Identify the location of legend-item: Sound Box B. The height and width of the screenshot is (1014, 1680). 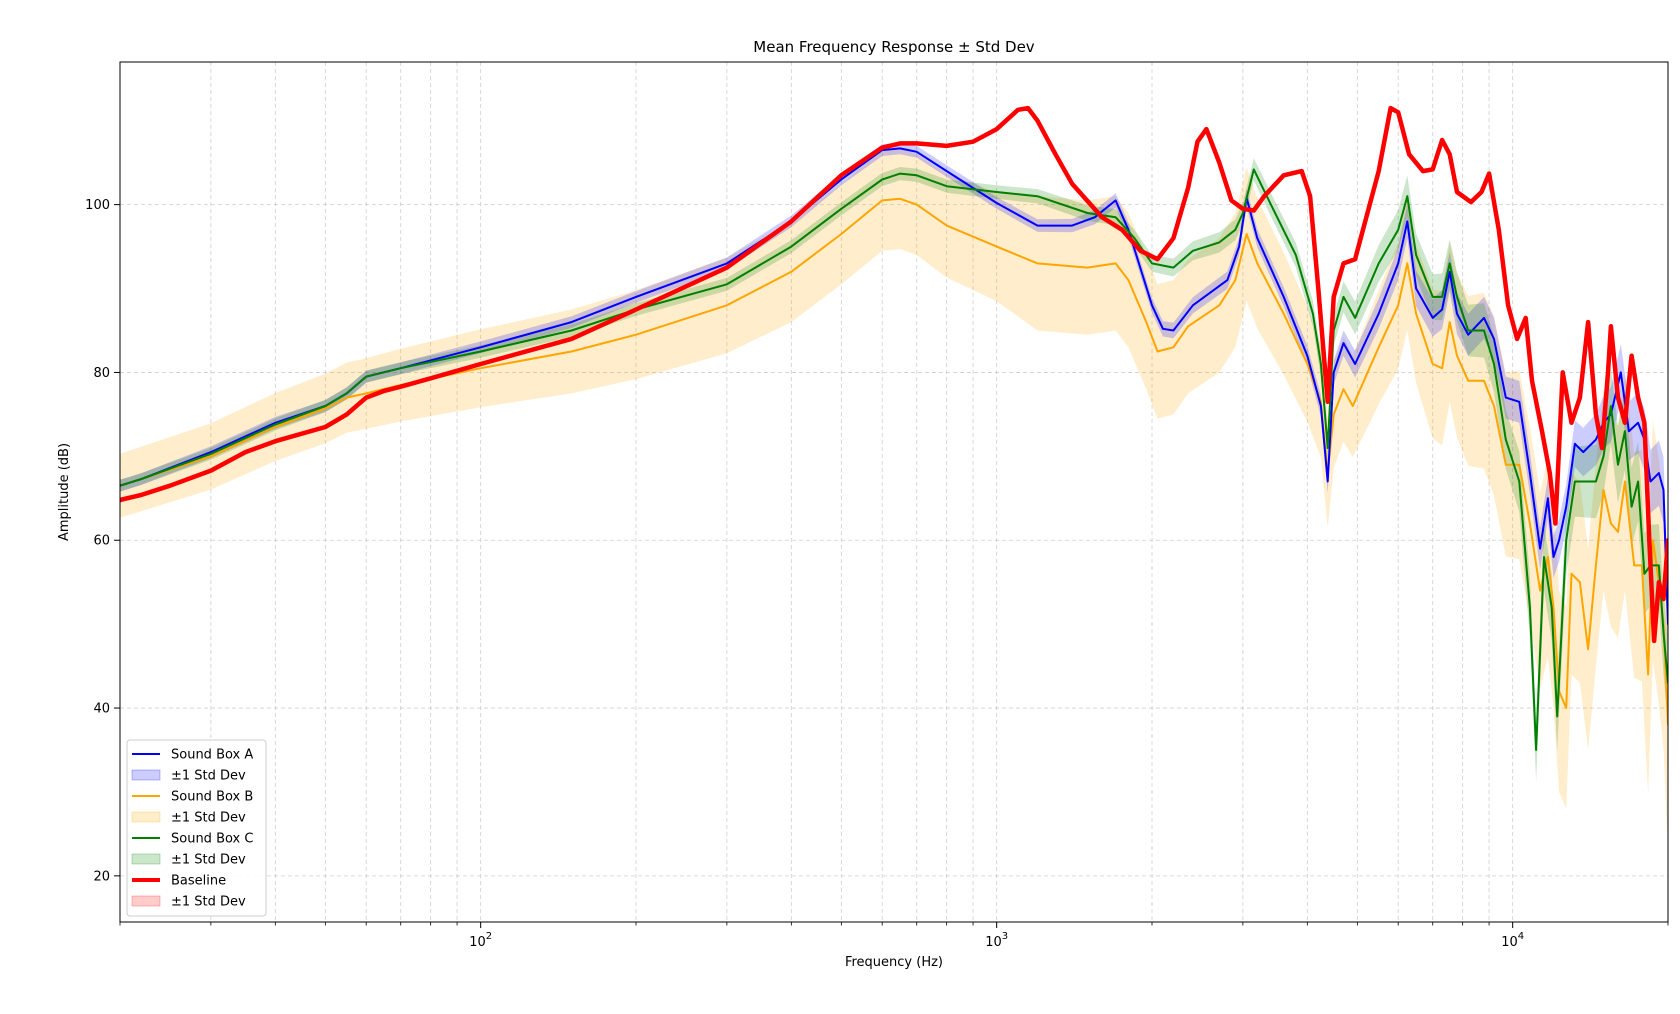
(192, 797).